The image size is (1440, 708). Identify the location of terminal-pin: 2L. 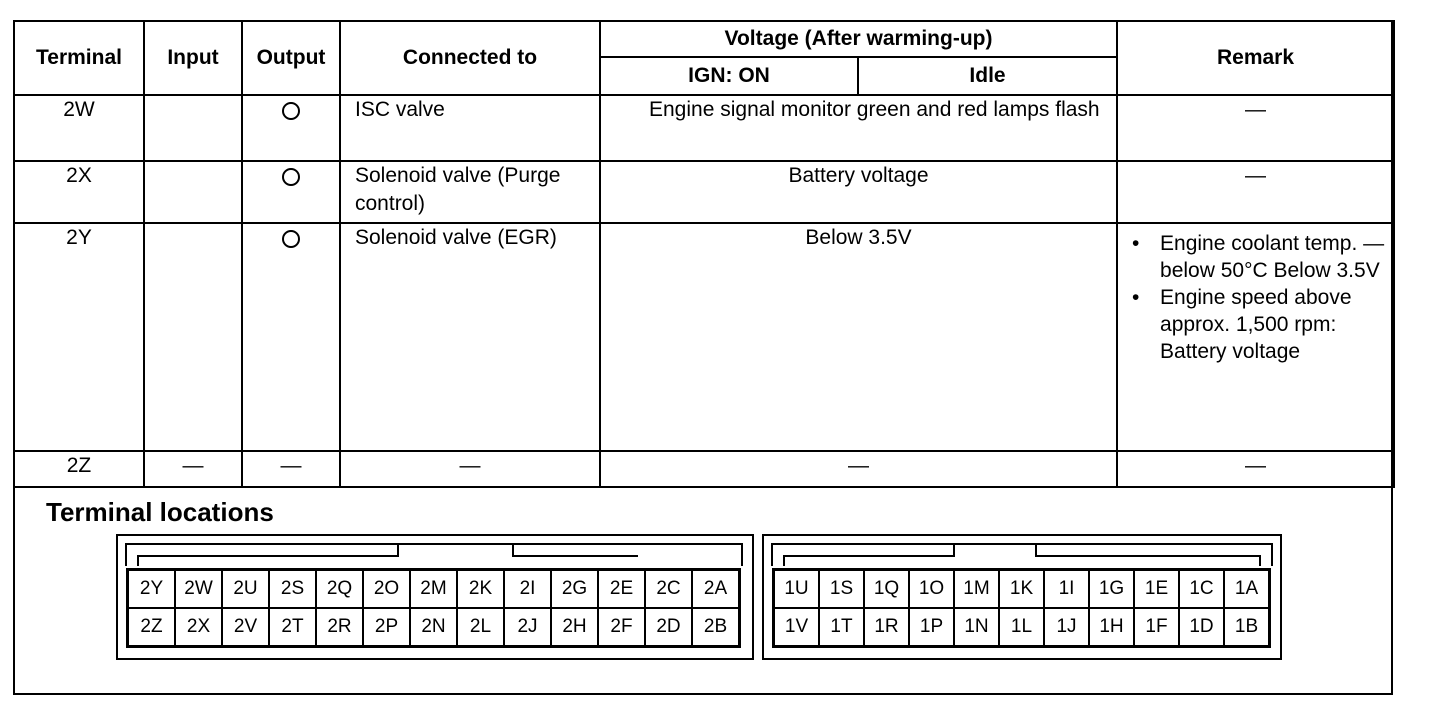
(480, 627).